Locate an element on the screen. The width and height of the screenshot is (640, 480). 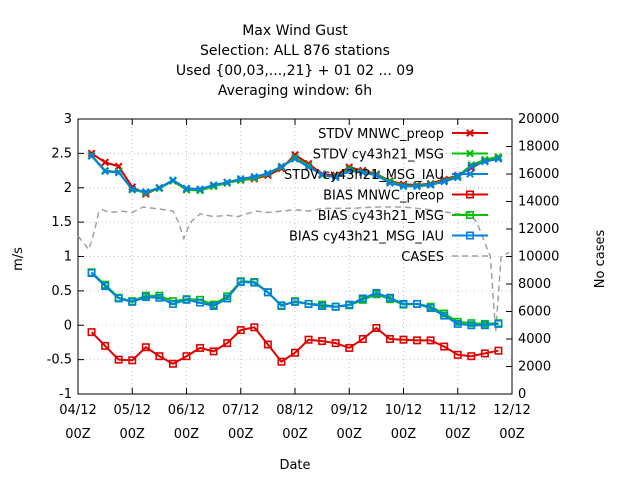
legend-item: BIAS MNWC_preop is located at coordinates (405, 196).